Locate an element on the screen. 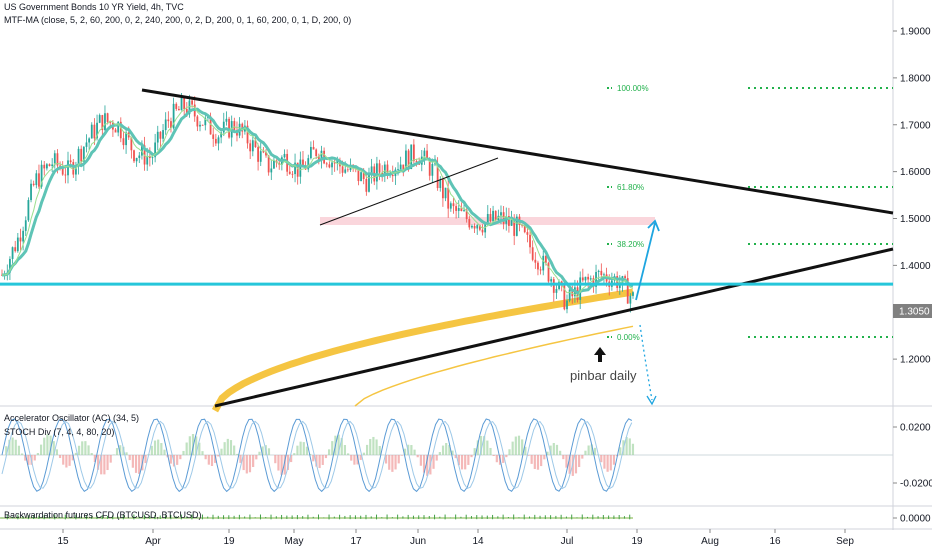 The height and width of the screenshot is (550, 932). price-tick-label: 1.6000 is located at coordinates (915, 172).